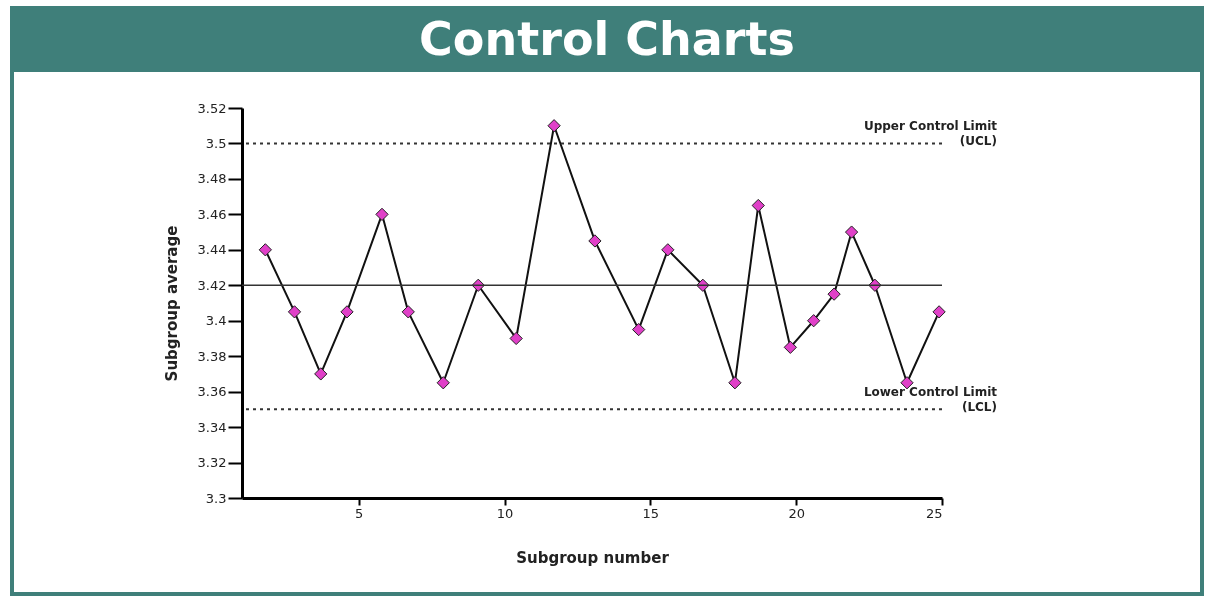 The image size is (1214, 600). What do you see at coordinates (796, 513) in the screenshot?
I see `x-tick-label: 20` at bounding box center [796, 513].